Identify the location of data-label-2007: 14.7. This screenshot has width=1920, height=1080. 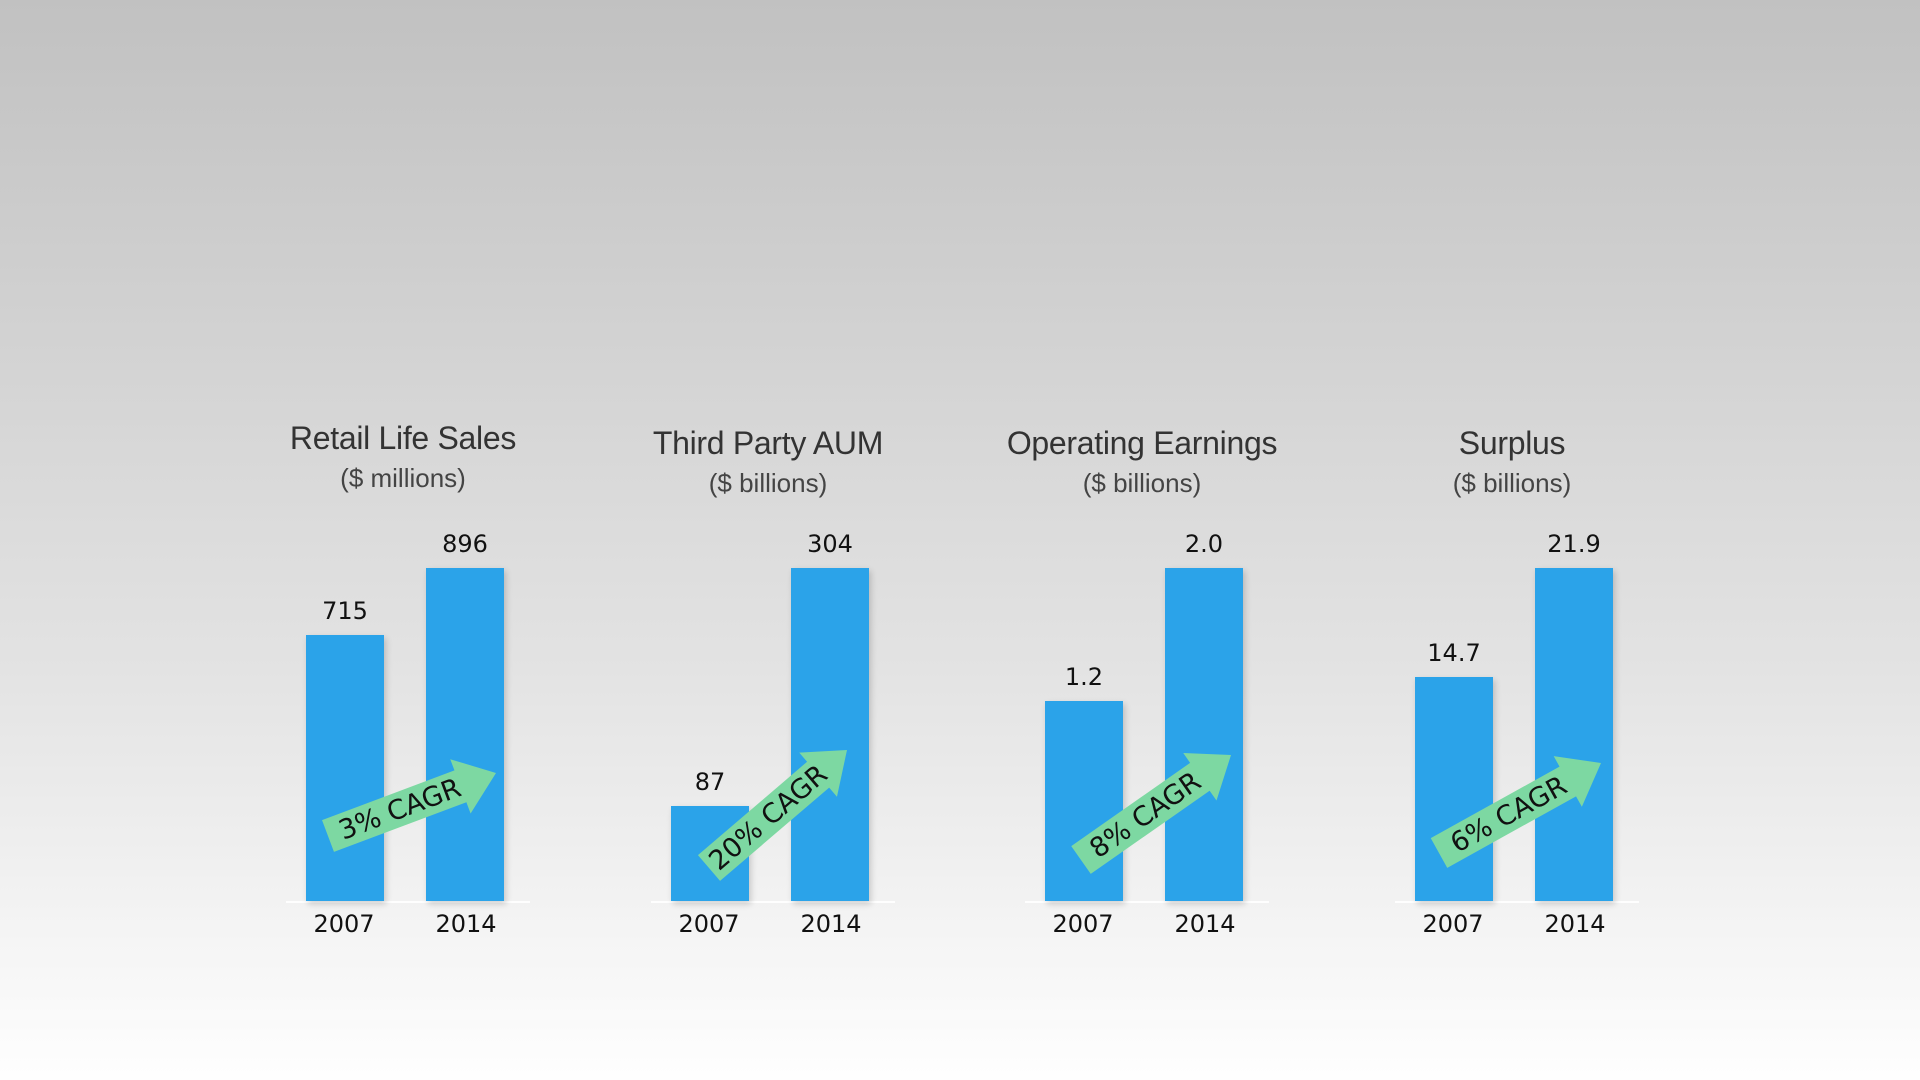
(1454, 653).